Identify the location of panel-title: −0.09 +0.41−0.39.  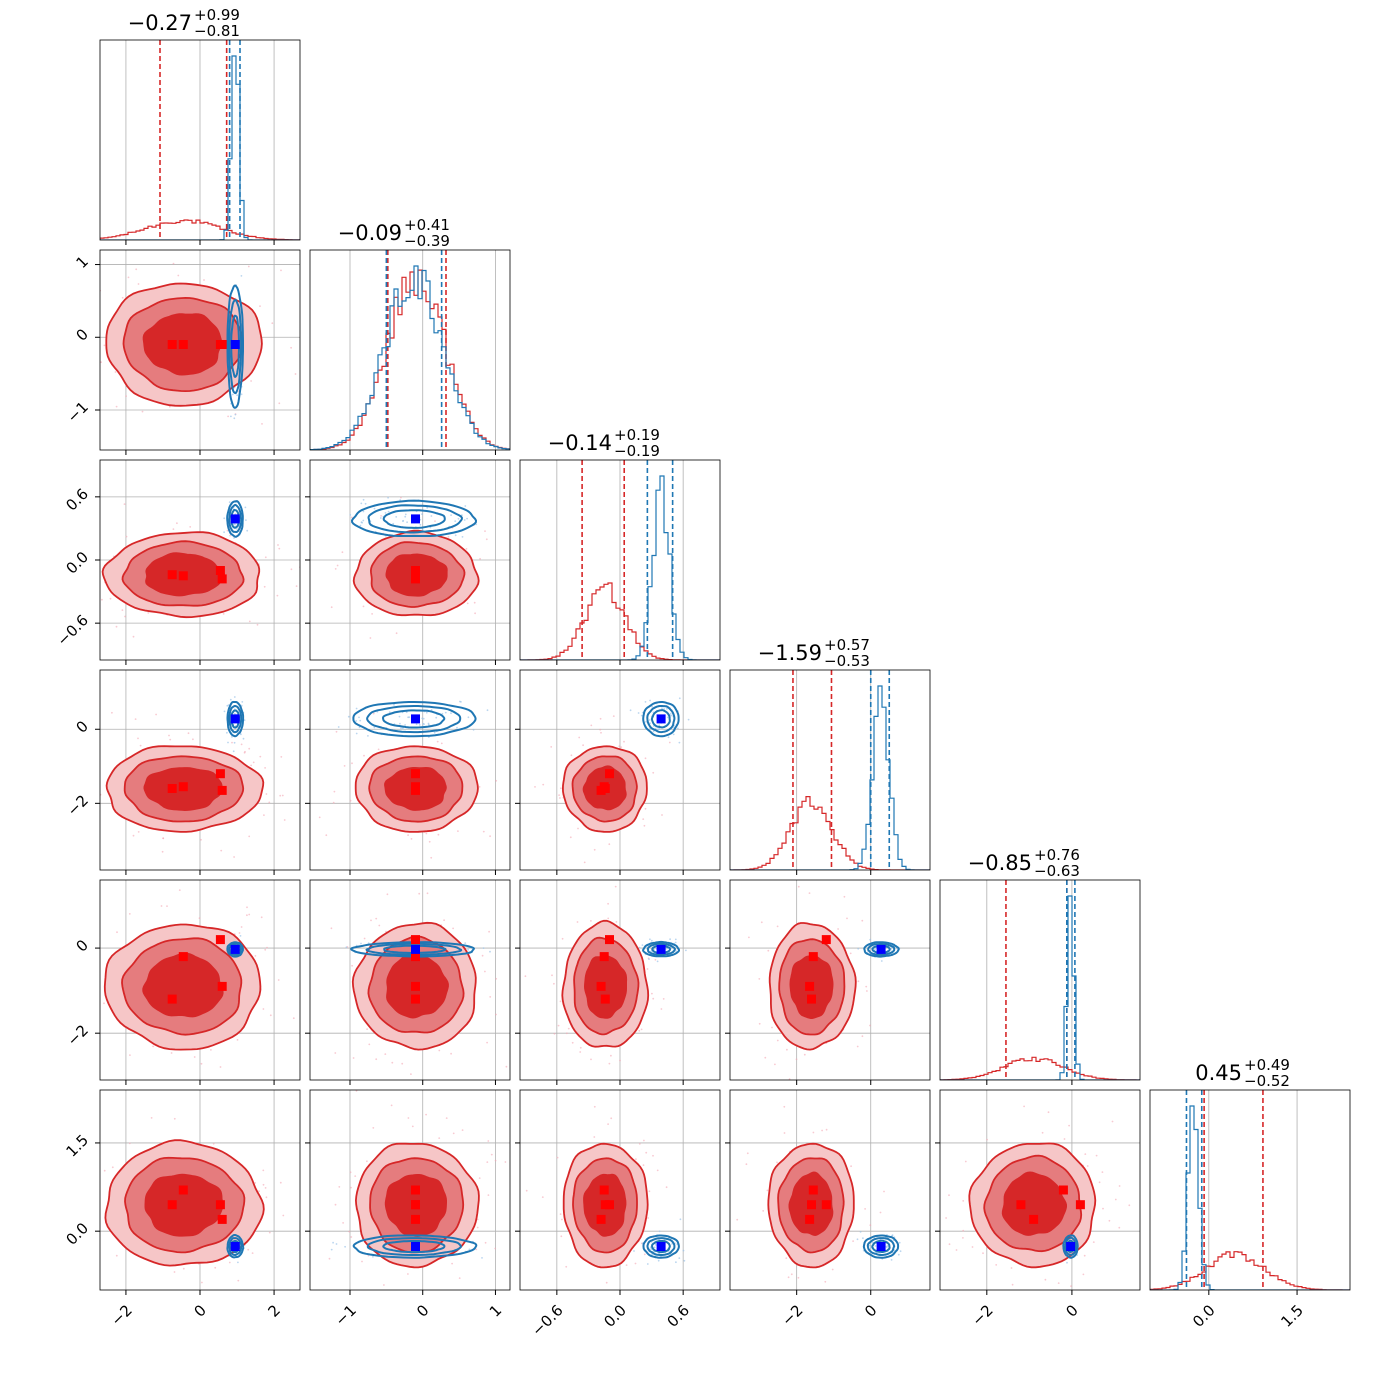
(394, 233).